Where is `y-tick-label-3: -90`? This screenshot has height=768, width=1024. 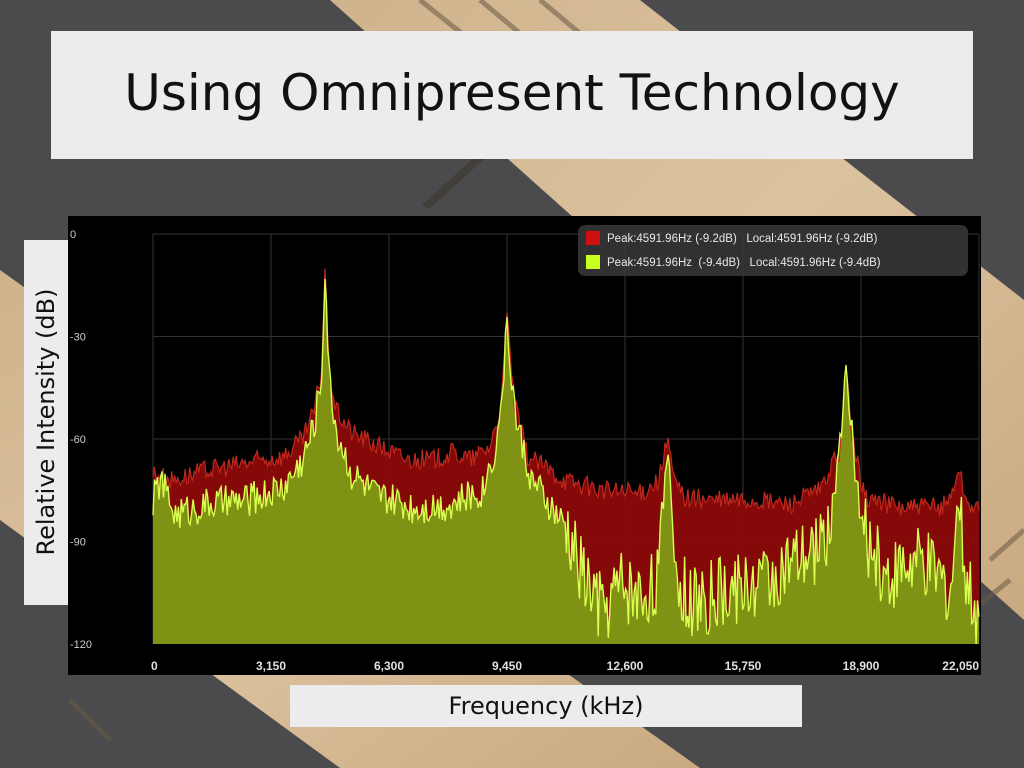
y-tick-label-3: -90 is located at coordinates (78, 543).